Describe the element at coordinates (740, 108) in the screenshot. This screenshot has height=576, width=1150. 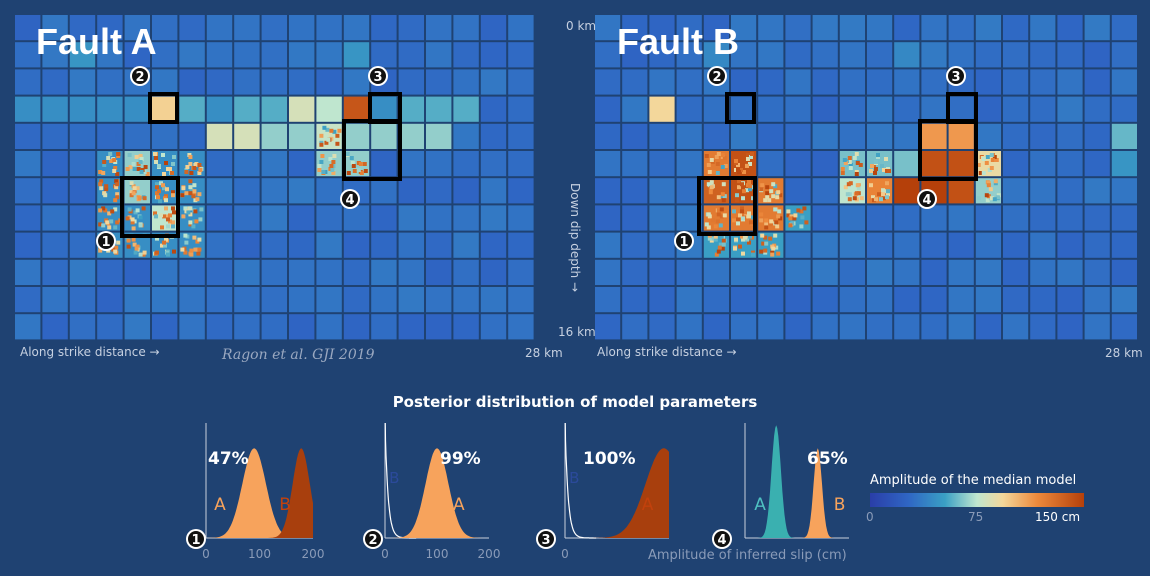
I see `patch-outline` at that location.